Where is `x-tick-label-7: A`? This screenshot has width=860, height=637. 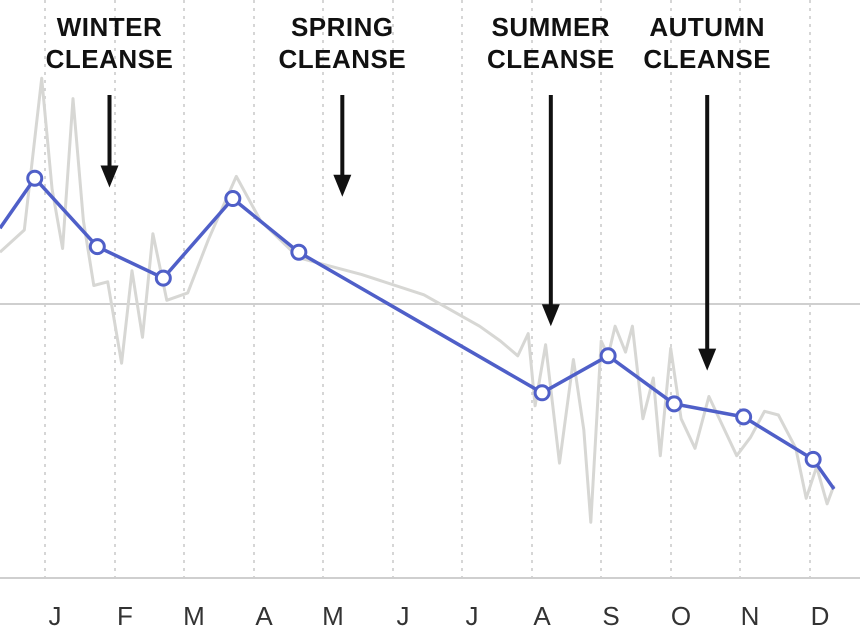 x-tick-label-7: A is located at coordinates (542, 616).